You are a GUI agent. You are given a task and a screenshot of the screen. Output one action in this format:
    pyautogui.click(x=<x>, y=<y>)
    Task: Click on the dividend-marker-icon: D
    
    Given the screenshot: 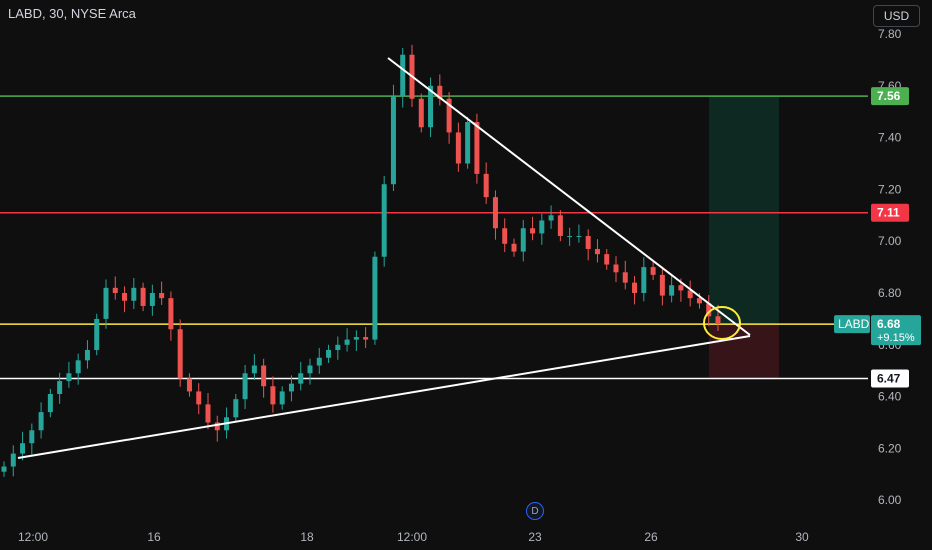 What is the action you would take?
    pyautogui.click(x=535, y=511)
    